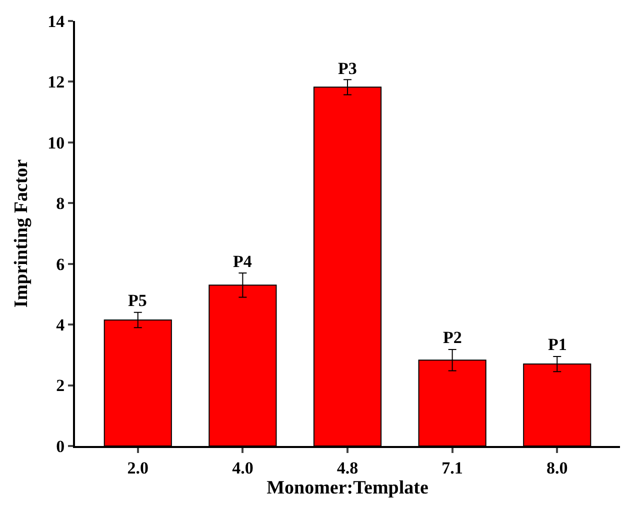 Image resolution: width=635 pixels, height=505 pixels. What do you see at coordinates (452, 337) in the screenshot?
I see `annotation: P2` at bounding box center [452, 337].